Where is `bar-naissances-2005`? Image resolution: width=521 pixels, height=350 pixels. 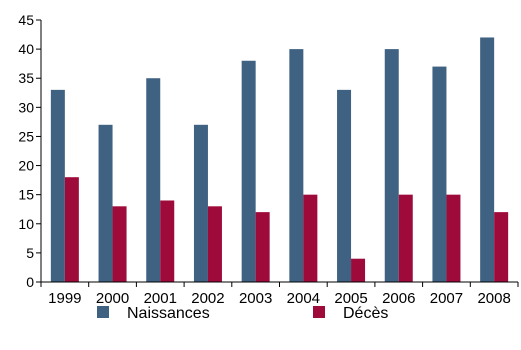
bar-naissances-2005 is located at coordinates (344, 185).